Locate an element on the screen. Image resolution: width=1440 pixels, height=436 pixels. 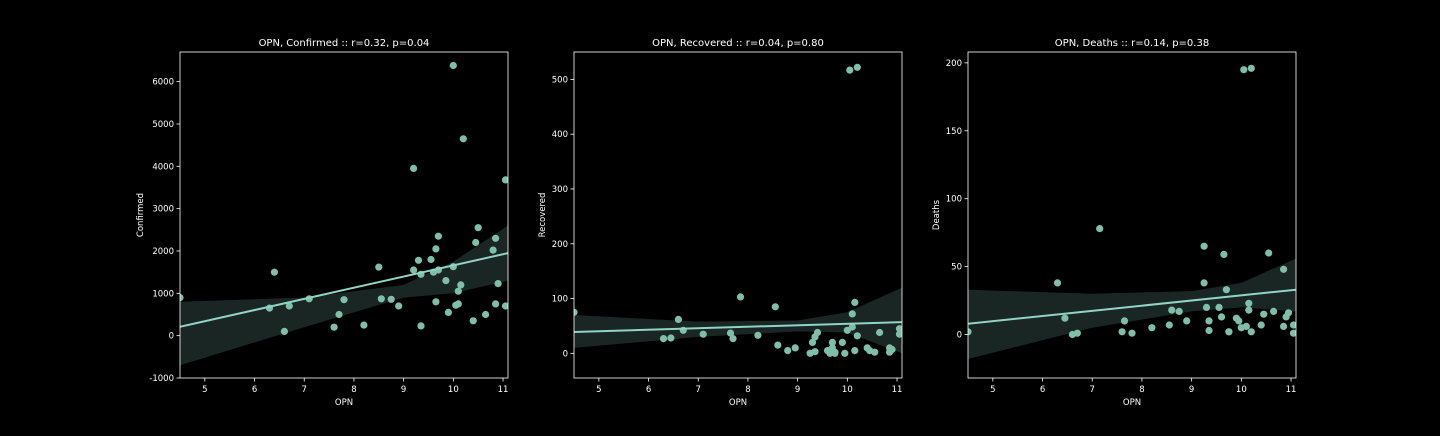
y-tick-label: 50 is located at coordinates (956, 268).